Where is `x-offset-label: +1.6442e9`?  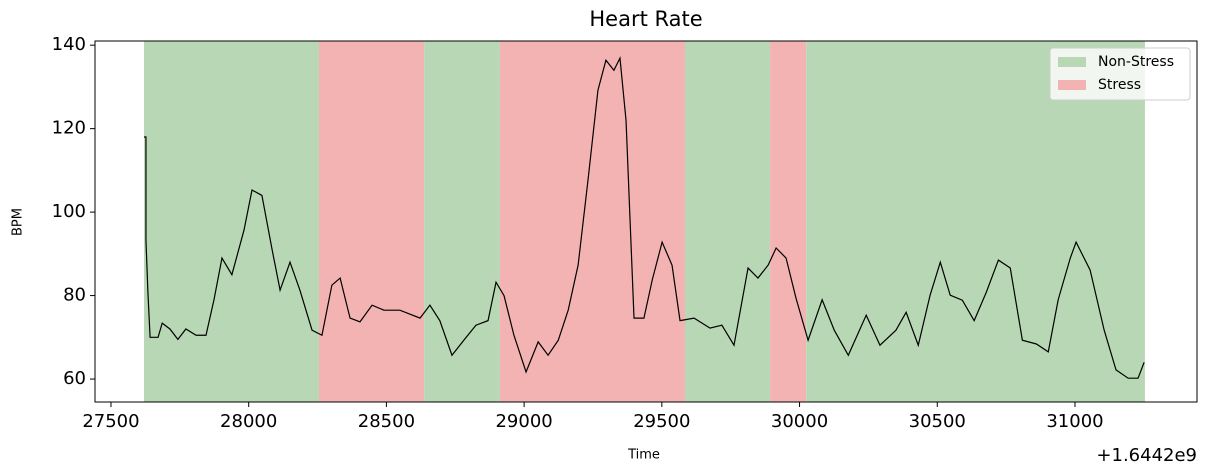 x-offset-label: +1.6442e9 is located at coordinates (1146, 455).